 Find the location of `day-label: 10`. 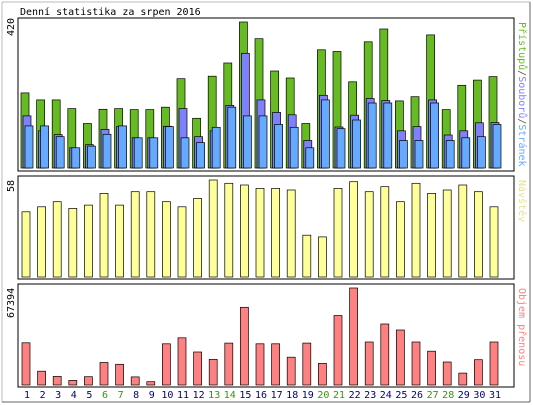

day-label: 10 is located at coordinates (167, 395).